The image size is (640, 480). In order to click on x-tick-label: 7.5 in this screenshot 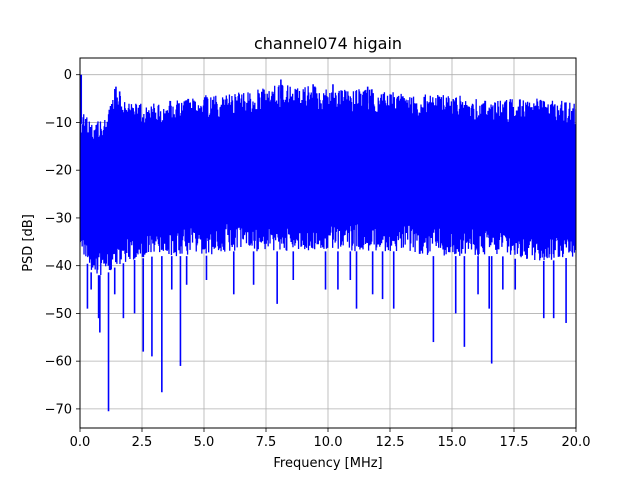, I will do `click(266, 442)`.